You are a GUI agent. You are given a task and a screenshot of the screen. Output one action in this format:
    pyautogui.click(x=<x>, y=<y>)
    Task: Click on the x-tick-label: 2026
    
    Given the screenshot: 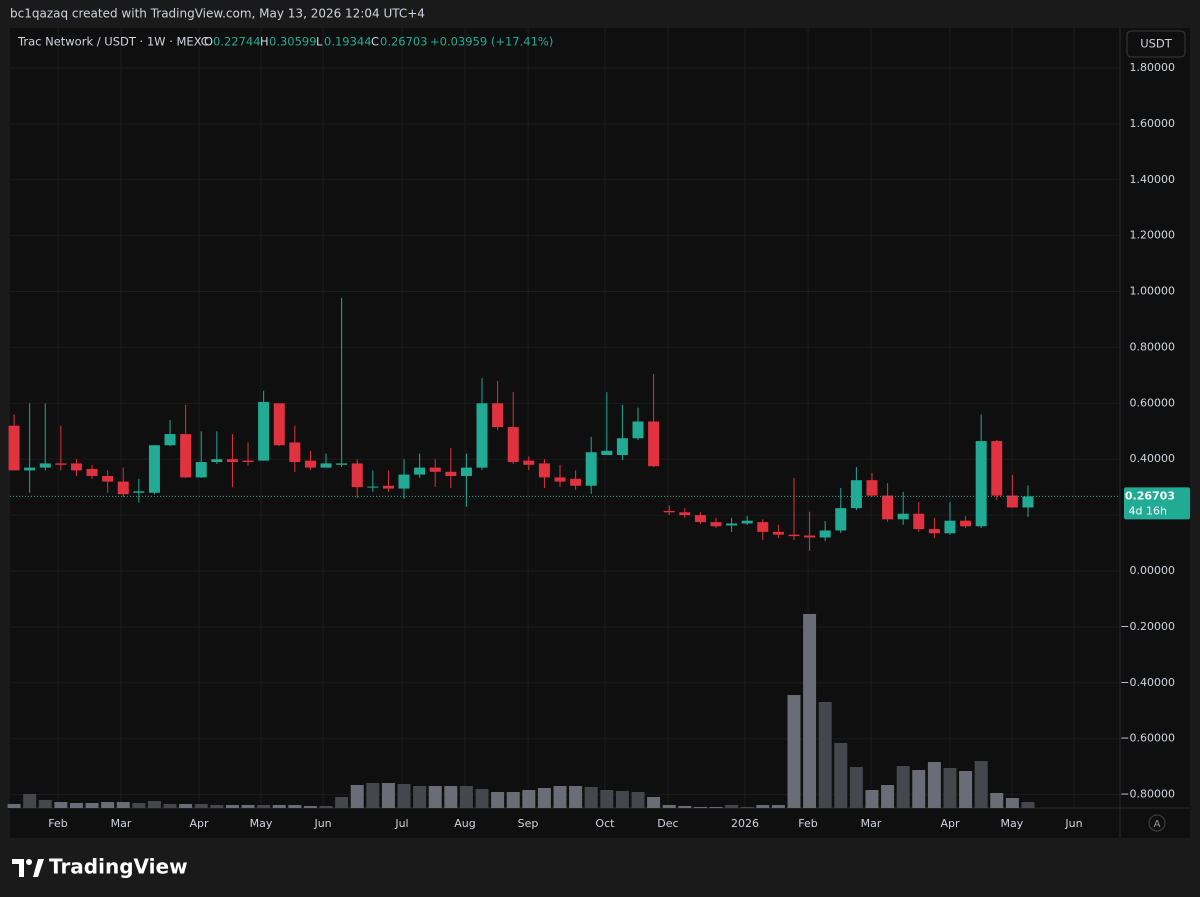 What is the action you would take?
    pyautogui.click(x=745, y=823)
    